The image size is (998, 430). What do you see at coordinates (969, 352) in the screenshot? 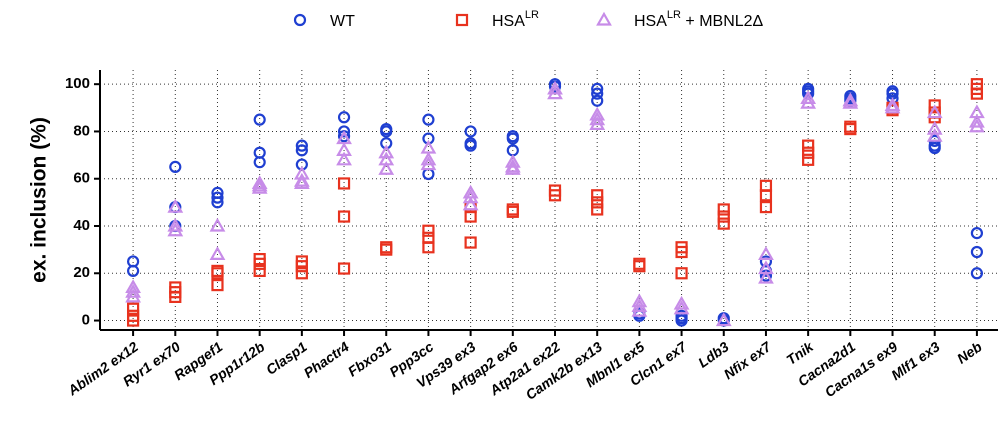
I see `x-tick-label: Neb` at bounding box center [969, 352].